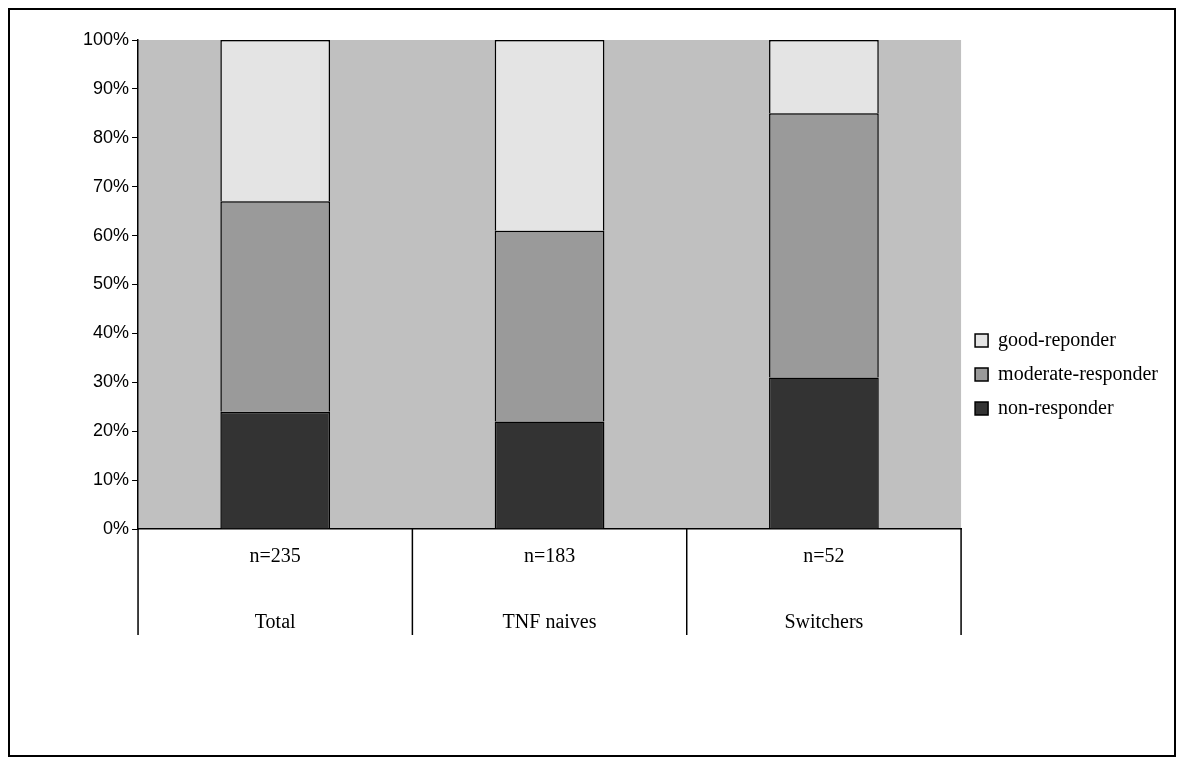  Describe the element at coordinates (549, 621) in the screenshot. I see `x-tick-label: TNF naives` at that location.